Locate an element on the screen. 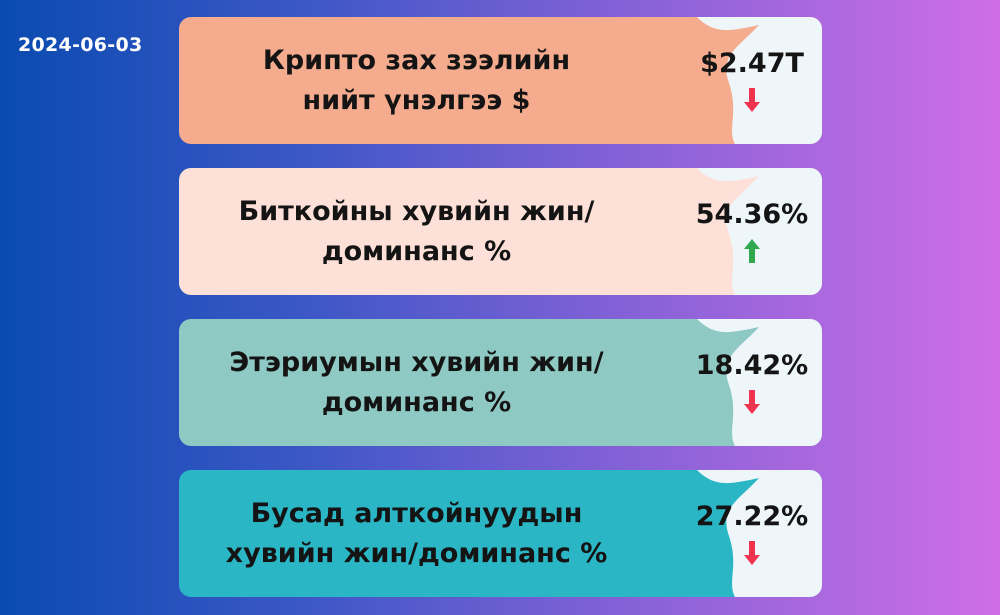  card-ethereum-dominance: Этэриумын хувийн жин/ доминанс % 18.42% is located at coordinates (500, 382).